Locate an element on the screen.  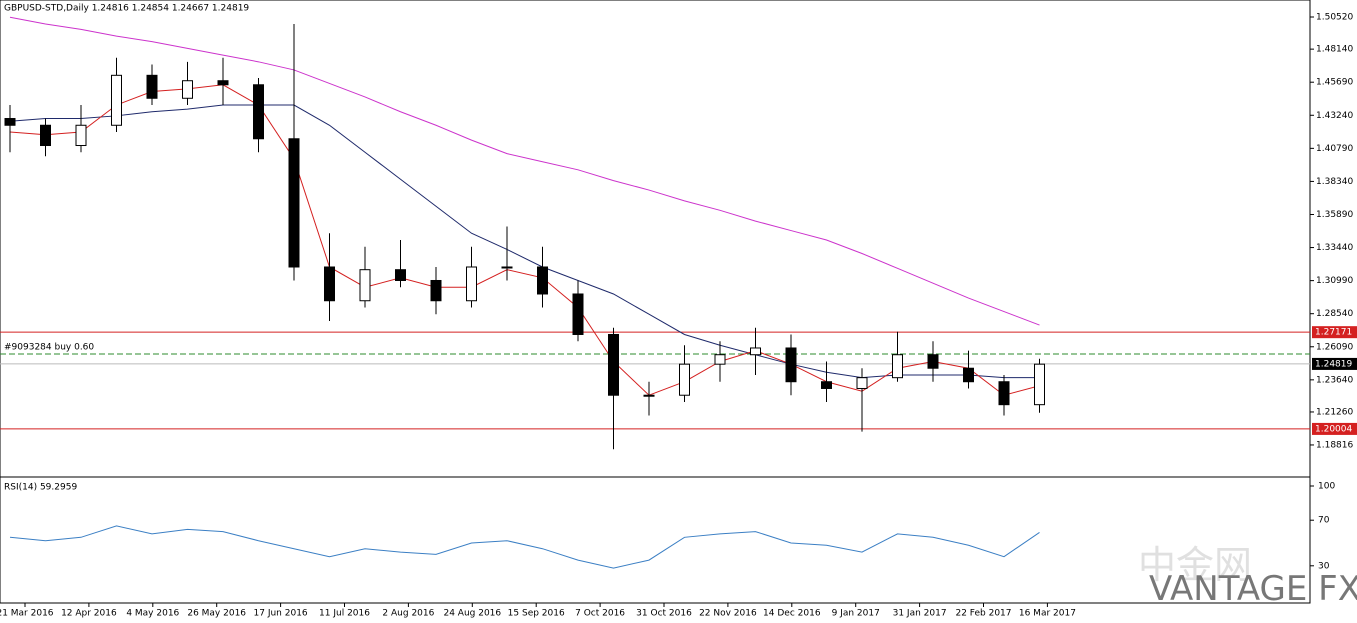
y-tick-label: 1.40790 is located at coordinates (1334, 149).